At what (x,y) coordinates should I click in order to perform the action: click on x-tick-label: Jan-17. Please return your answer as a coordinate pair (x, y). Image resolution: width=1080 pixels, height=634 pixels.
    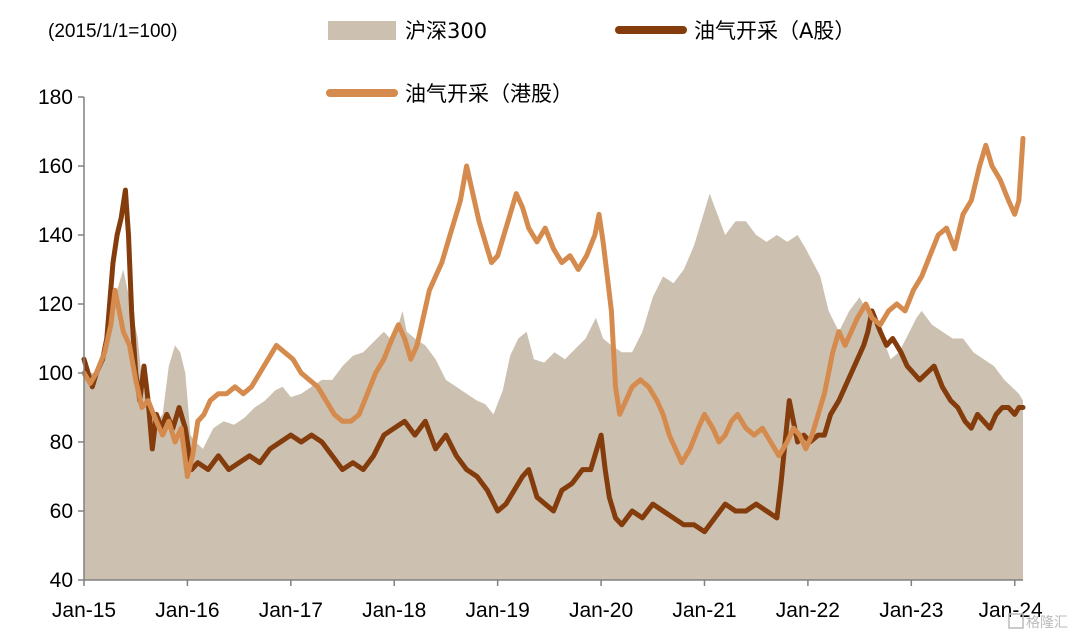
    Looking at the image, I should click on (291, 610).